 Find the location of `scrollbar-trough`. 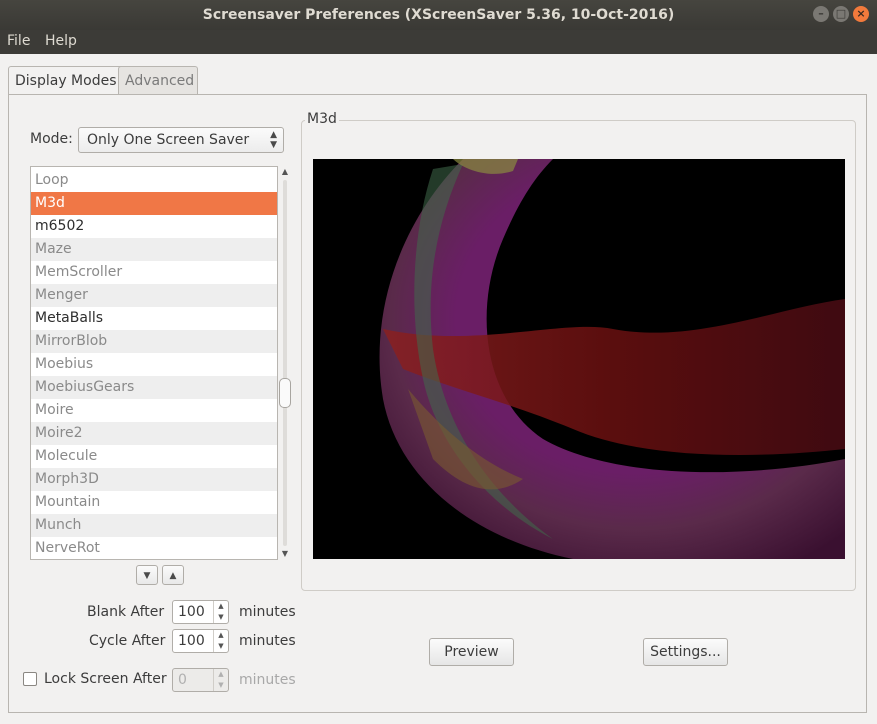

scrollbar-trough is located at coordinates (285, 363).